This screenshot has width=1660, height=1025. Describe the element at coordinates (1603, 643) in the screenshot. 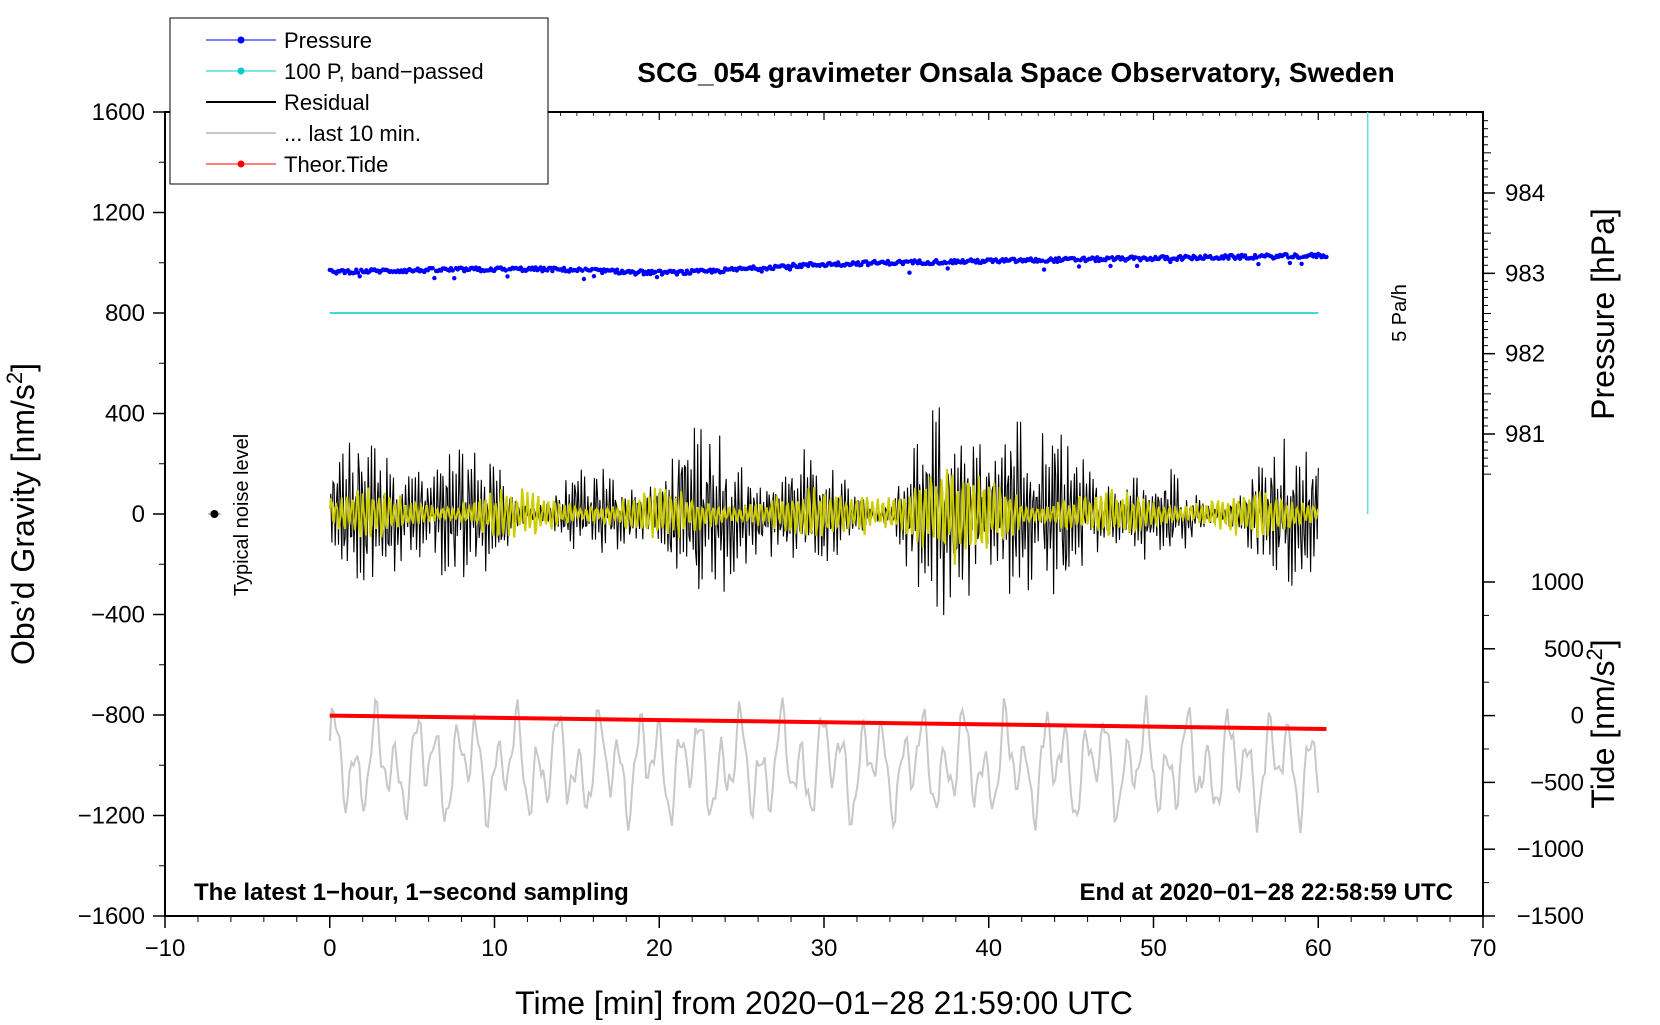

I see `y-axis-title-tide-close: ]` at that location.